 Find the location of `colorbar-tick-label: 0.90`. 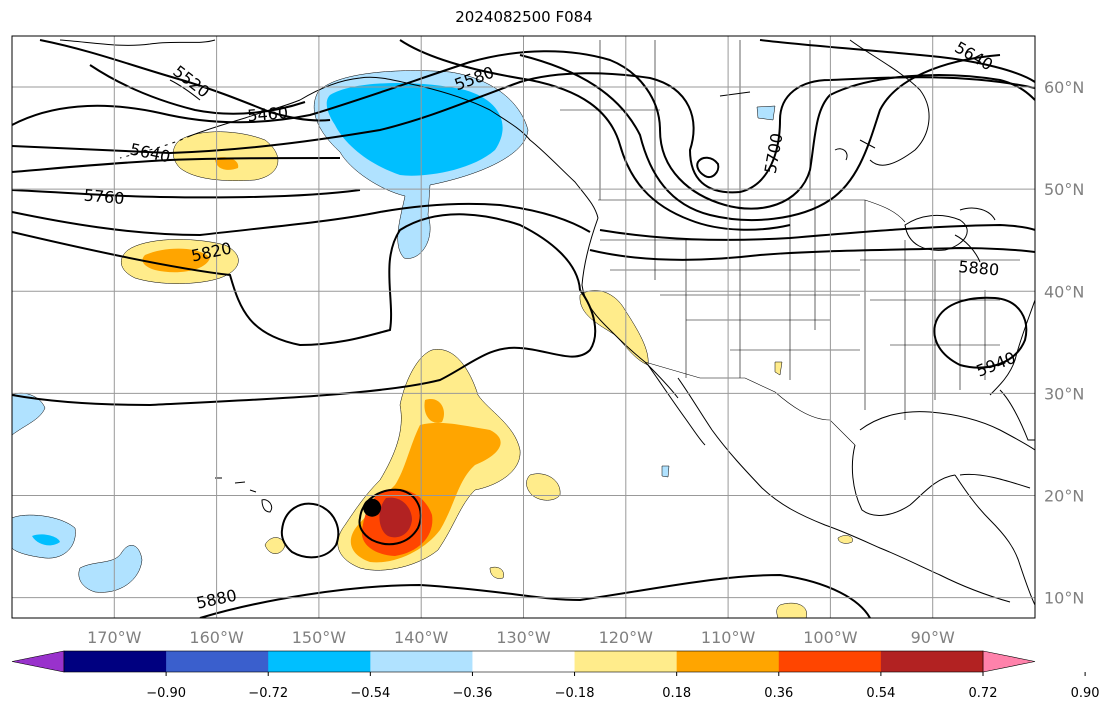

colorbar-tick-label: 0.90 is located at coordinates (1085, 693).